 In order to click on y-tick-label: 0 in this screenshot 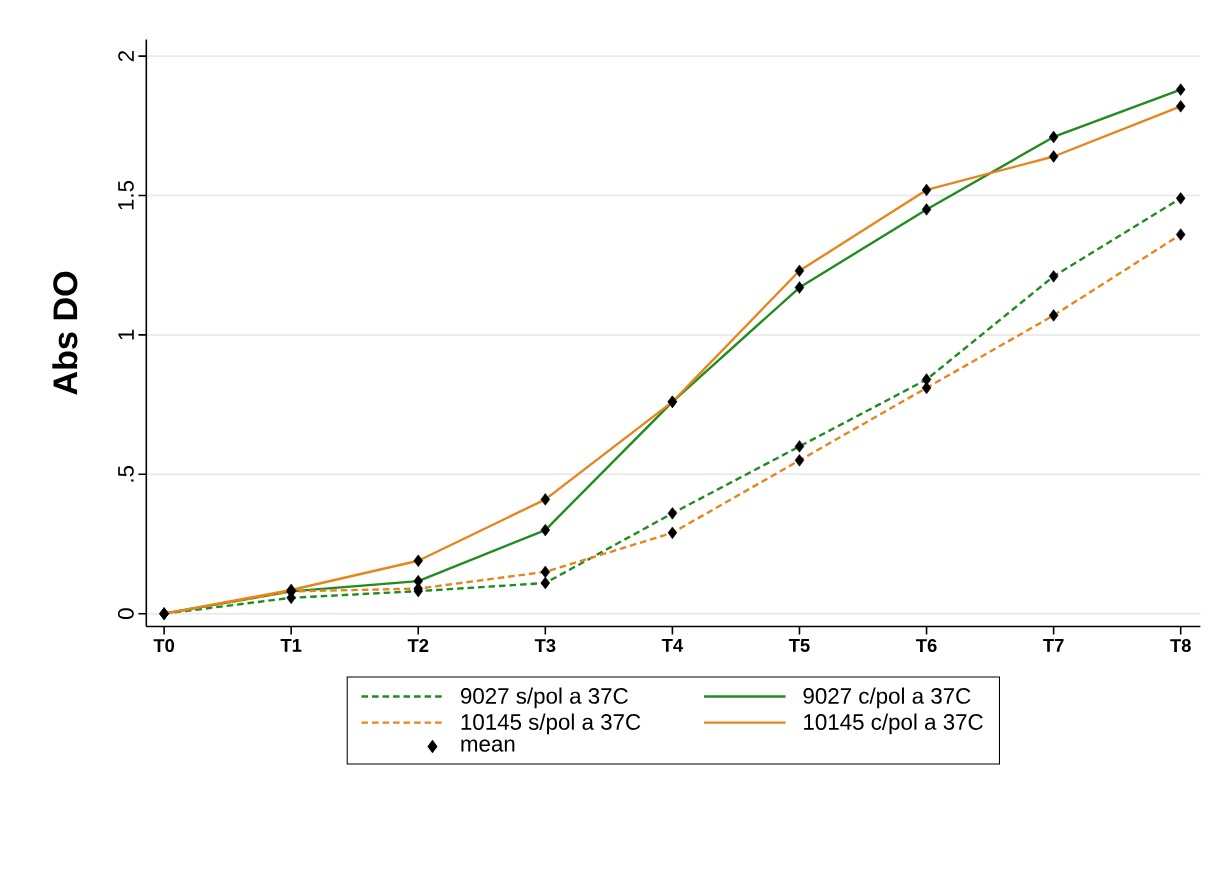, I will do `click(125, 614)`.